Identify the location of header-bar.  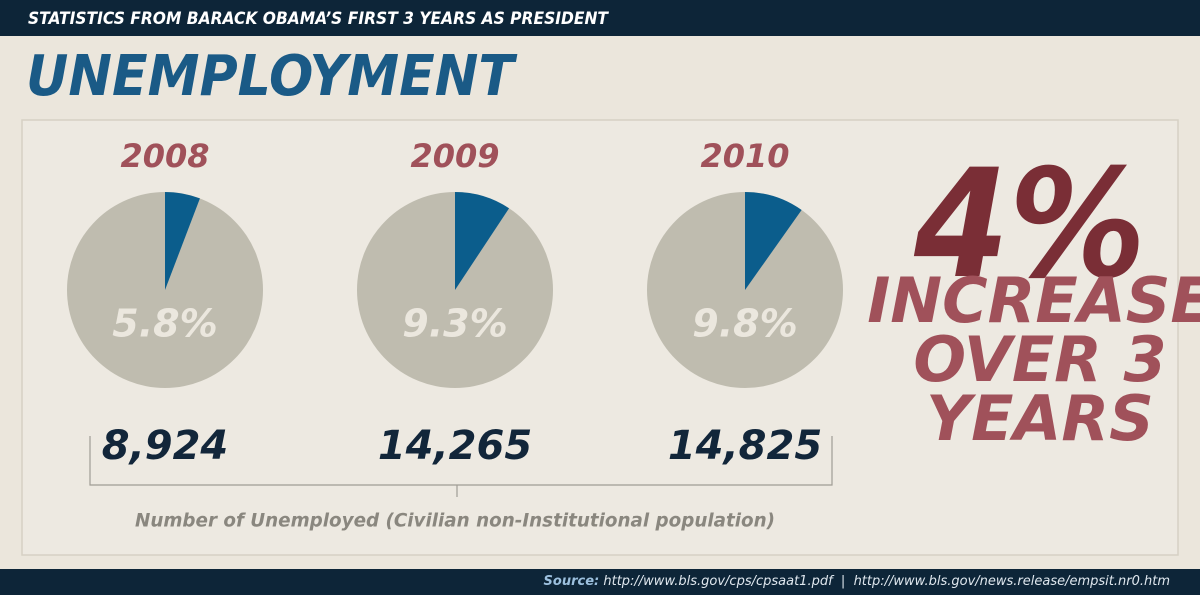
(600, 18).